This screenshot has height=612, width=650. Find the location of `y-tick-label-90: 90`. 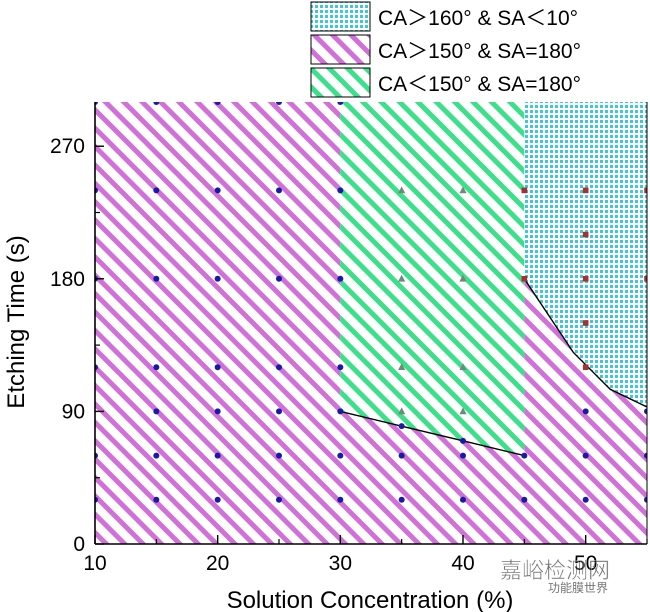

y-tick-label-90: 90 is located at coordinates (73, 411).